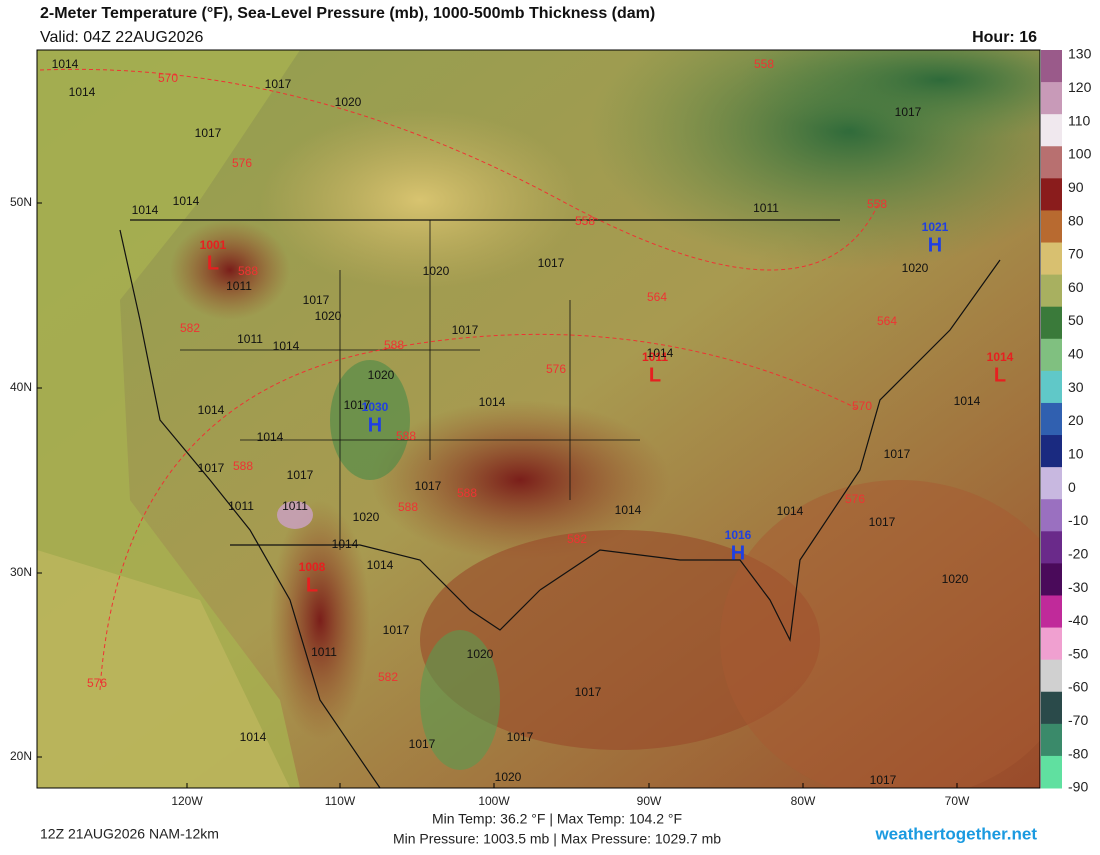 The height and width of the screenshot is (855, 1100). I want to click on pressure-center-value: 1021, so click(935, 227).